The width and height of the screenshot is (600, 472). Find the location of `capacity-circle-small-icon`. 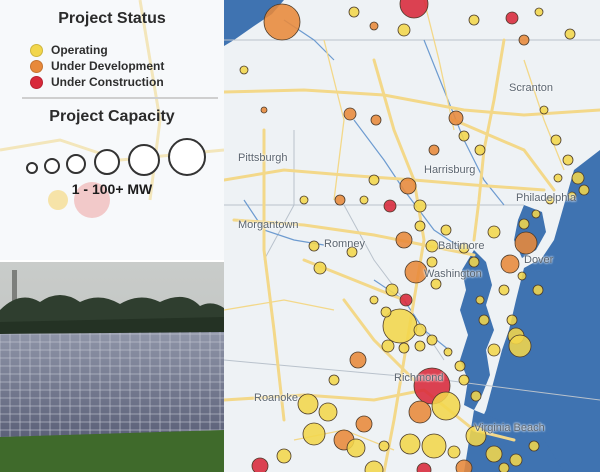

capacity-circle-small-icon is located at coordinates (32, 168).